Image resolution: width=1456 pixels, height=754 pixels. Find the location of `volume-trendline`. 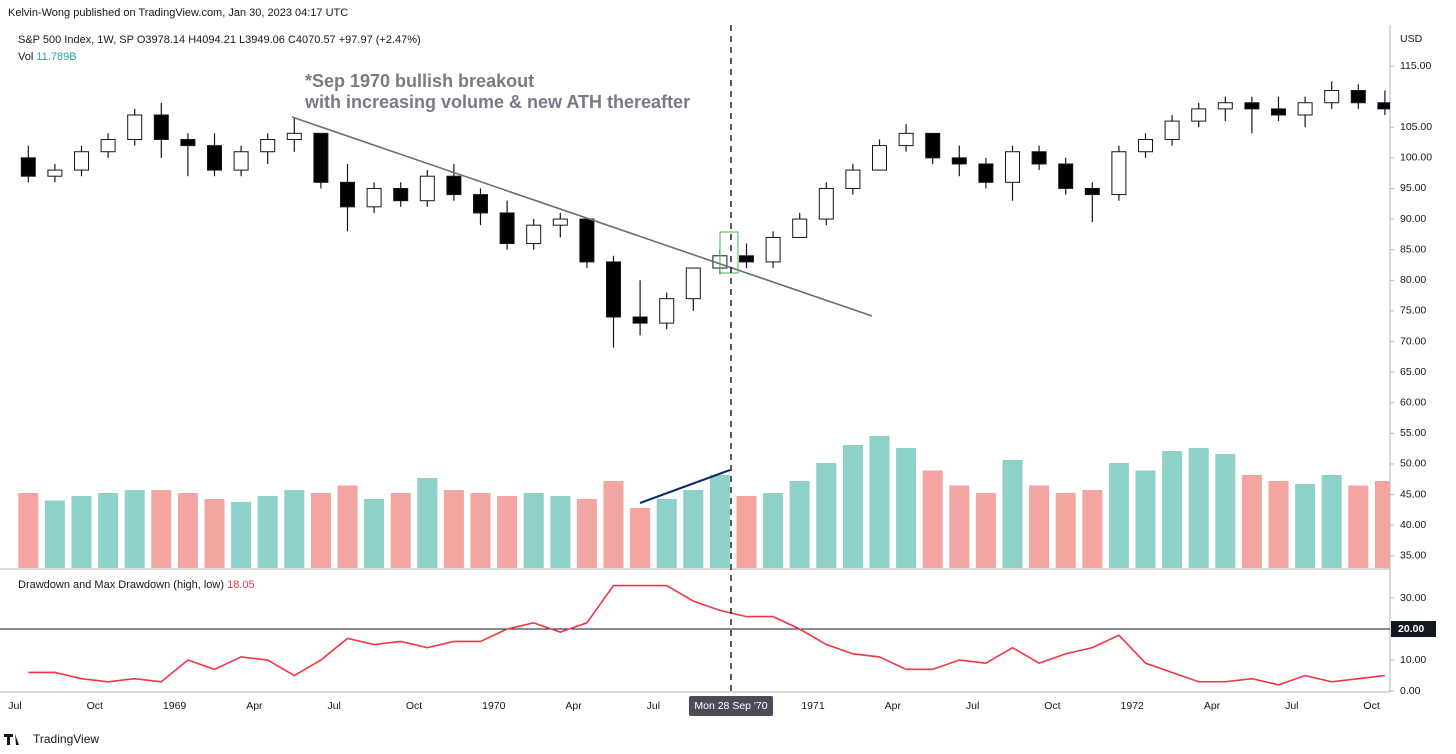

volume-trendline is located at coordinates (685, 486).